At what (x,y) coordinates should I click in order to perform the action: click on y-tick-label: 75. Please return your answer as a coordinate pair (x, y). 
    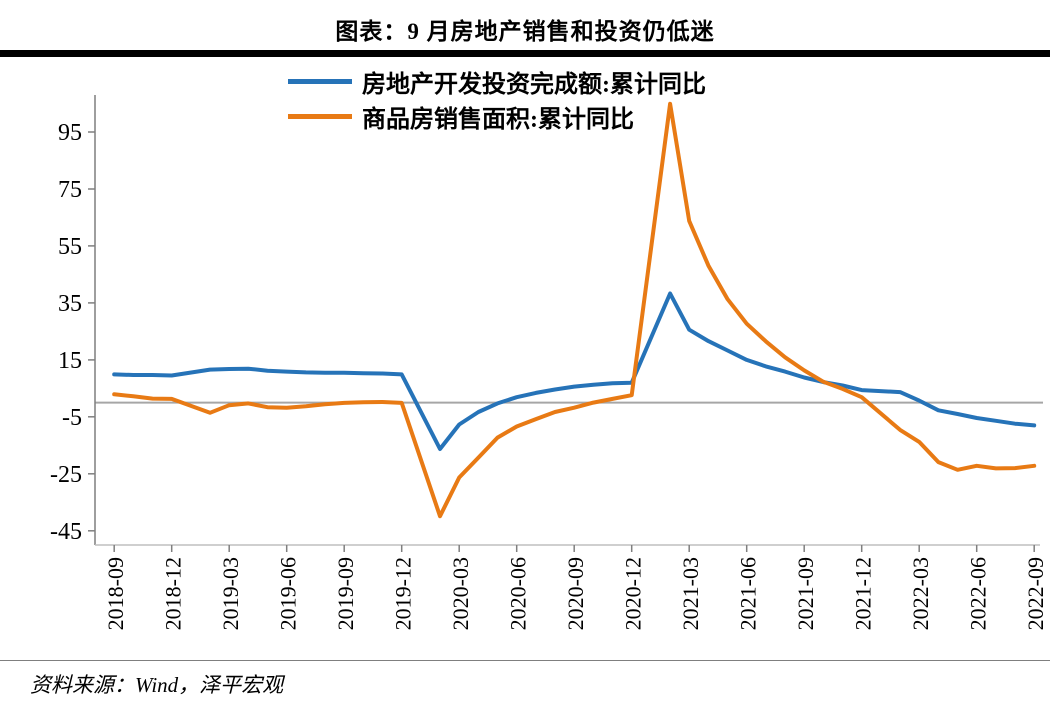
    Looking at the image, I should click on (70, 190).